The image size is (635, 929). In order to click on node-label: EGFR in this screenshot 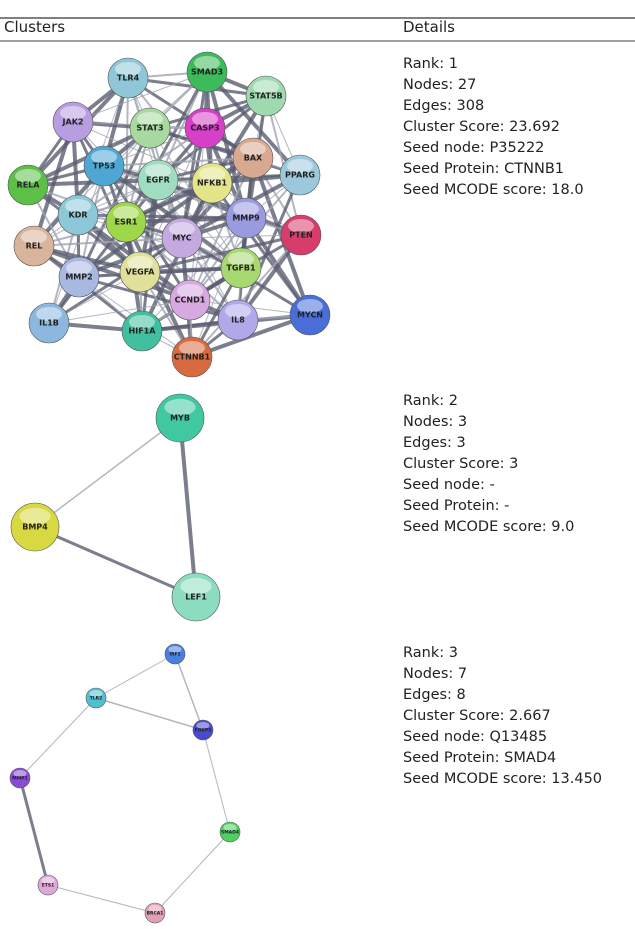, I will do `click(158, 180)`.